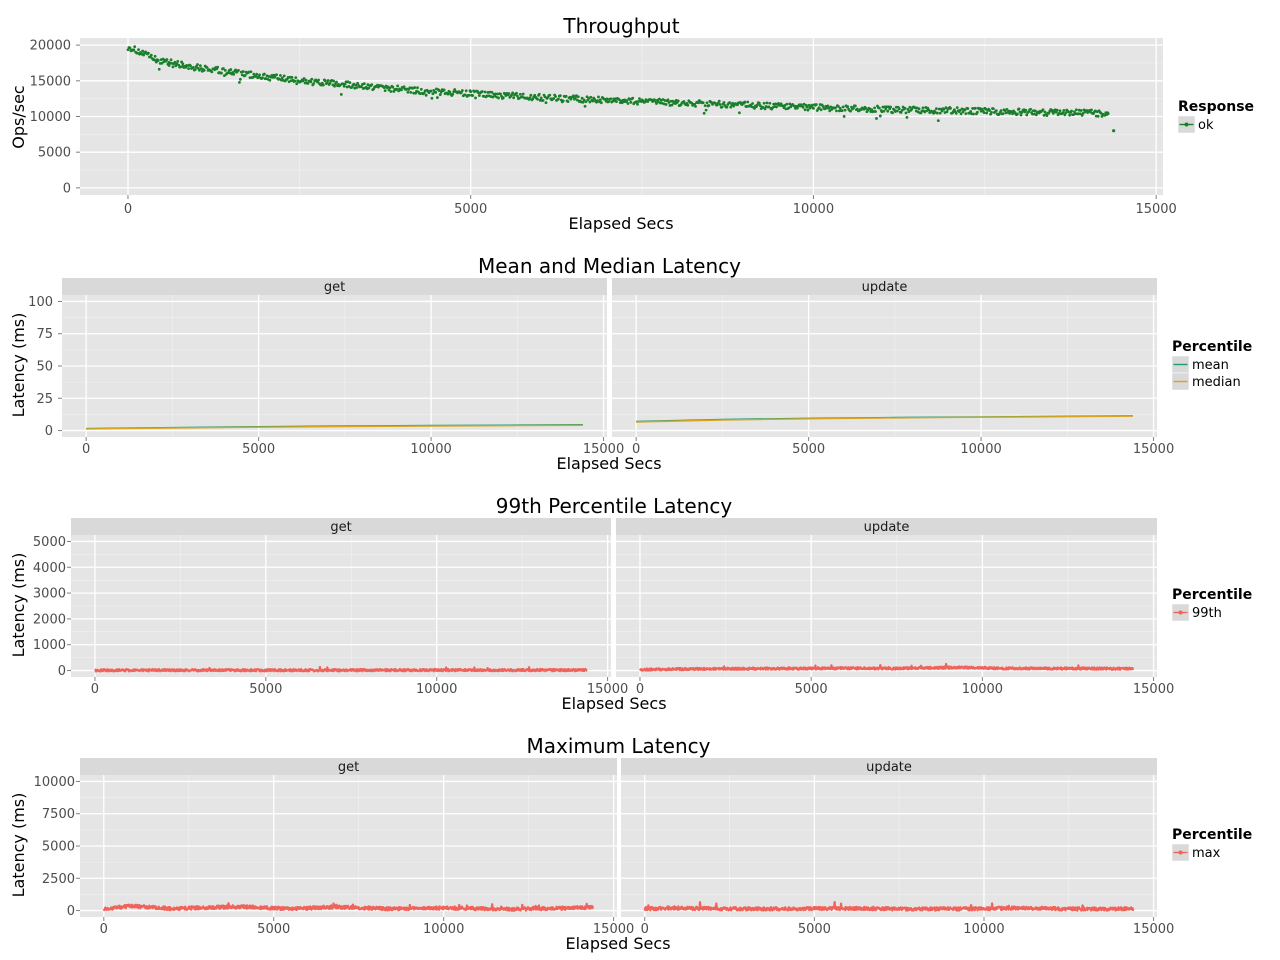 This screenshot has height=960, width=1280. I want to click on legend-label: 99th, so click(1207, 613).